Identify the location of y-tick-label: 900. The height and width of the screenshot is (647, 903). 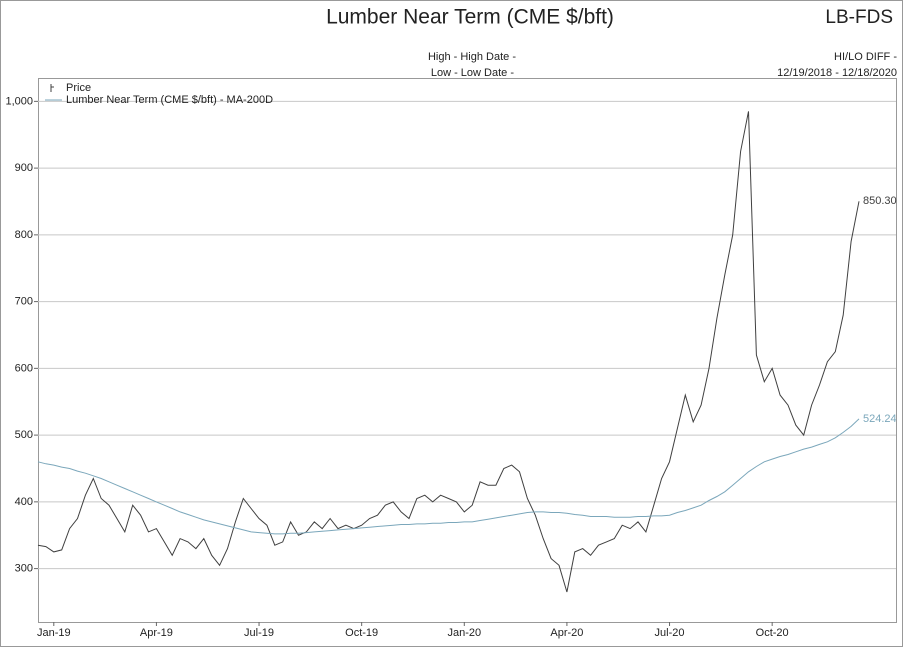
(24, 168).